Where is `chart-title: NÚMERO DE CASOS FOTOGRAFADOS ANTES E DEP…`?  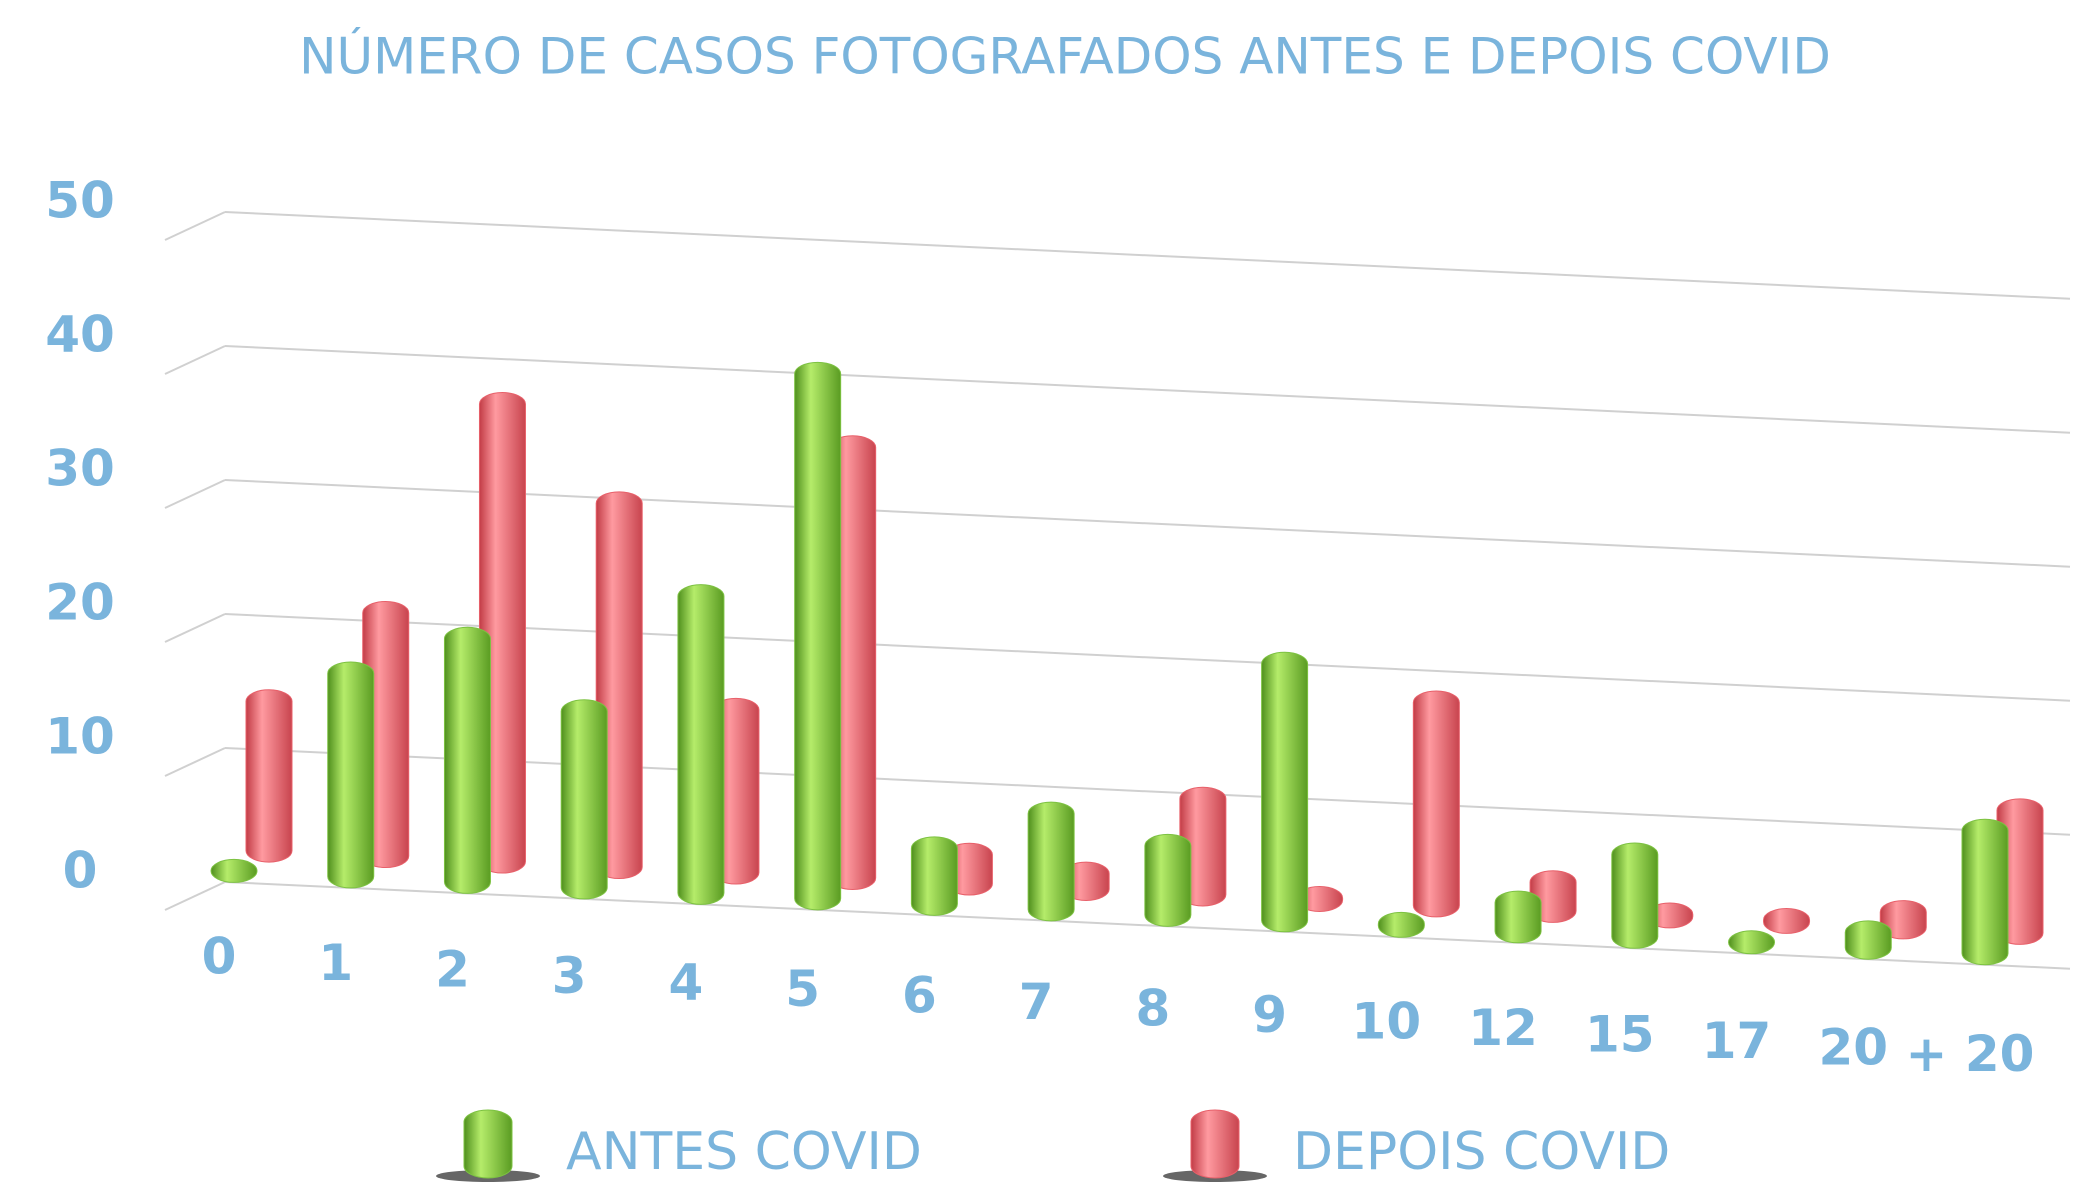
chart-title: NÚMERO DE CASOS FOTOGRAFADOS ANTES E DEP… is located at coordinates (1065, 56).